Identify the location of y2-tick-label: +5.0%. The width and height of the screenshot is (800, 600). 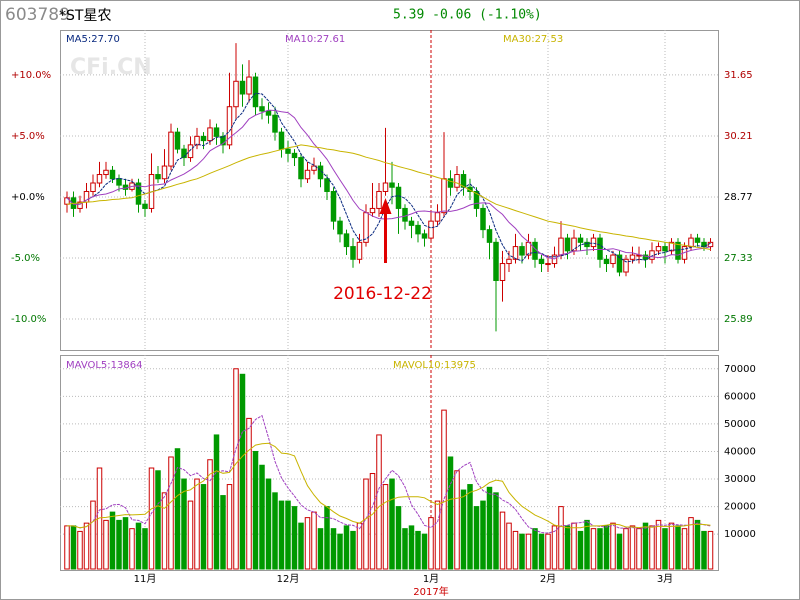
(28, 136).